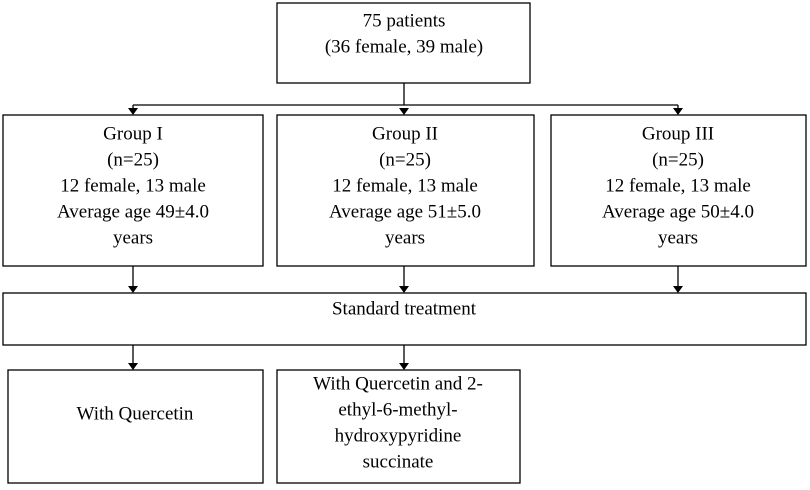 This screenshot has width=810, height=490. Describe the element at coordinates (404, 46) in the screenshot. I see `node-text: (36 female, 39 male)` at that location.